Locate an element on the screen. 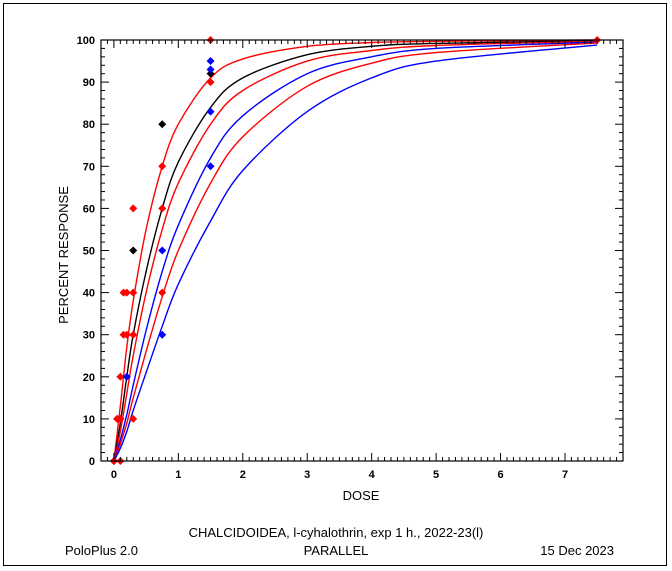 This screenshot has width=672, height=571. y-tick-label: 20 is located at coordinates (89, 378).